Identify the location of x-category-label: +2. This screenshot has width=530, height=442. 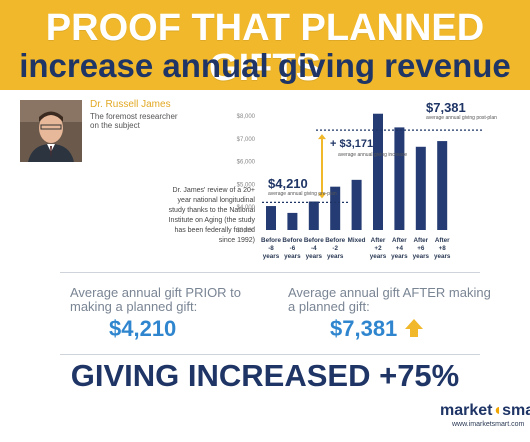
(378, 248).